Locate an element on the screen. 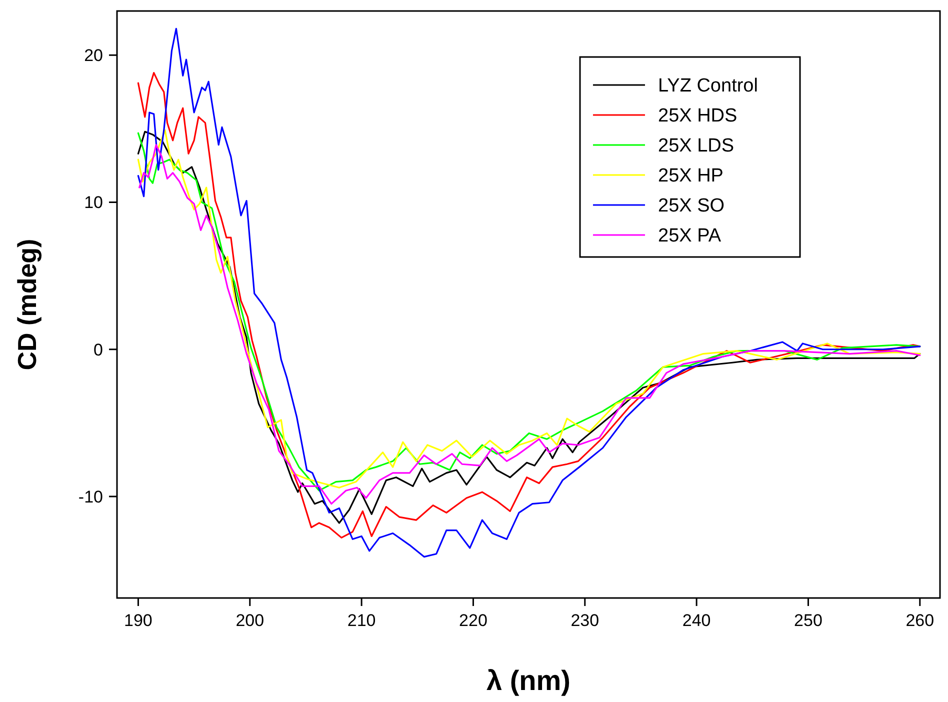  x-tick-label: 240 is located at coordinates (696, 620).